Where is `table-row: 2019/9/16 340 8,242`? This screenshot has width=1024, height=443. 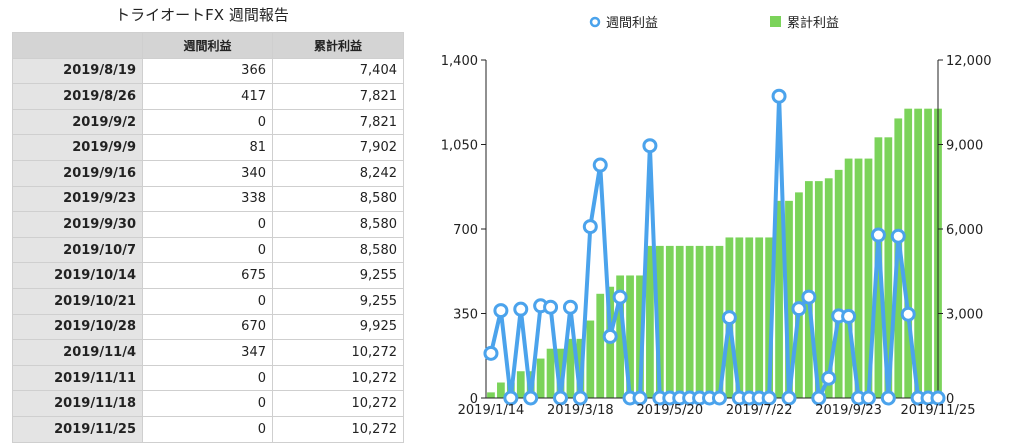 table-row: 2019/9/16 340 8,242 is located at coordinates (208, 173).